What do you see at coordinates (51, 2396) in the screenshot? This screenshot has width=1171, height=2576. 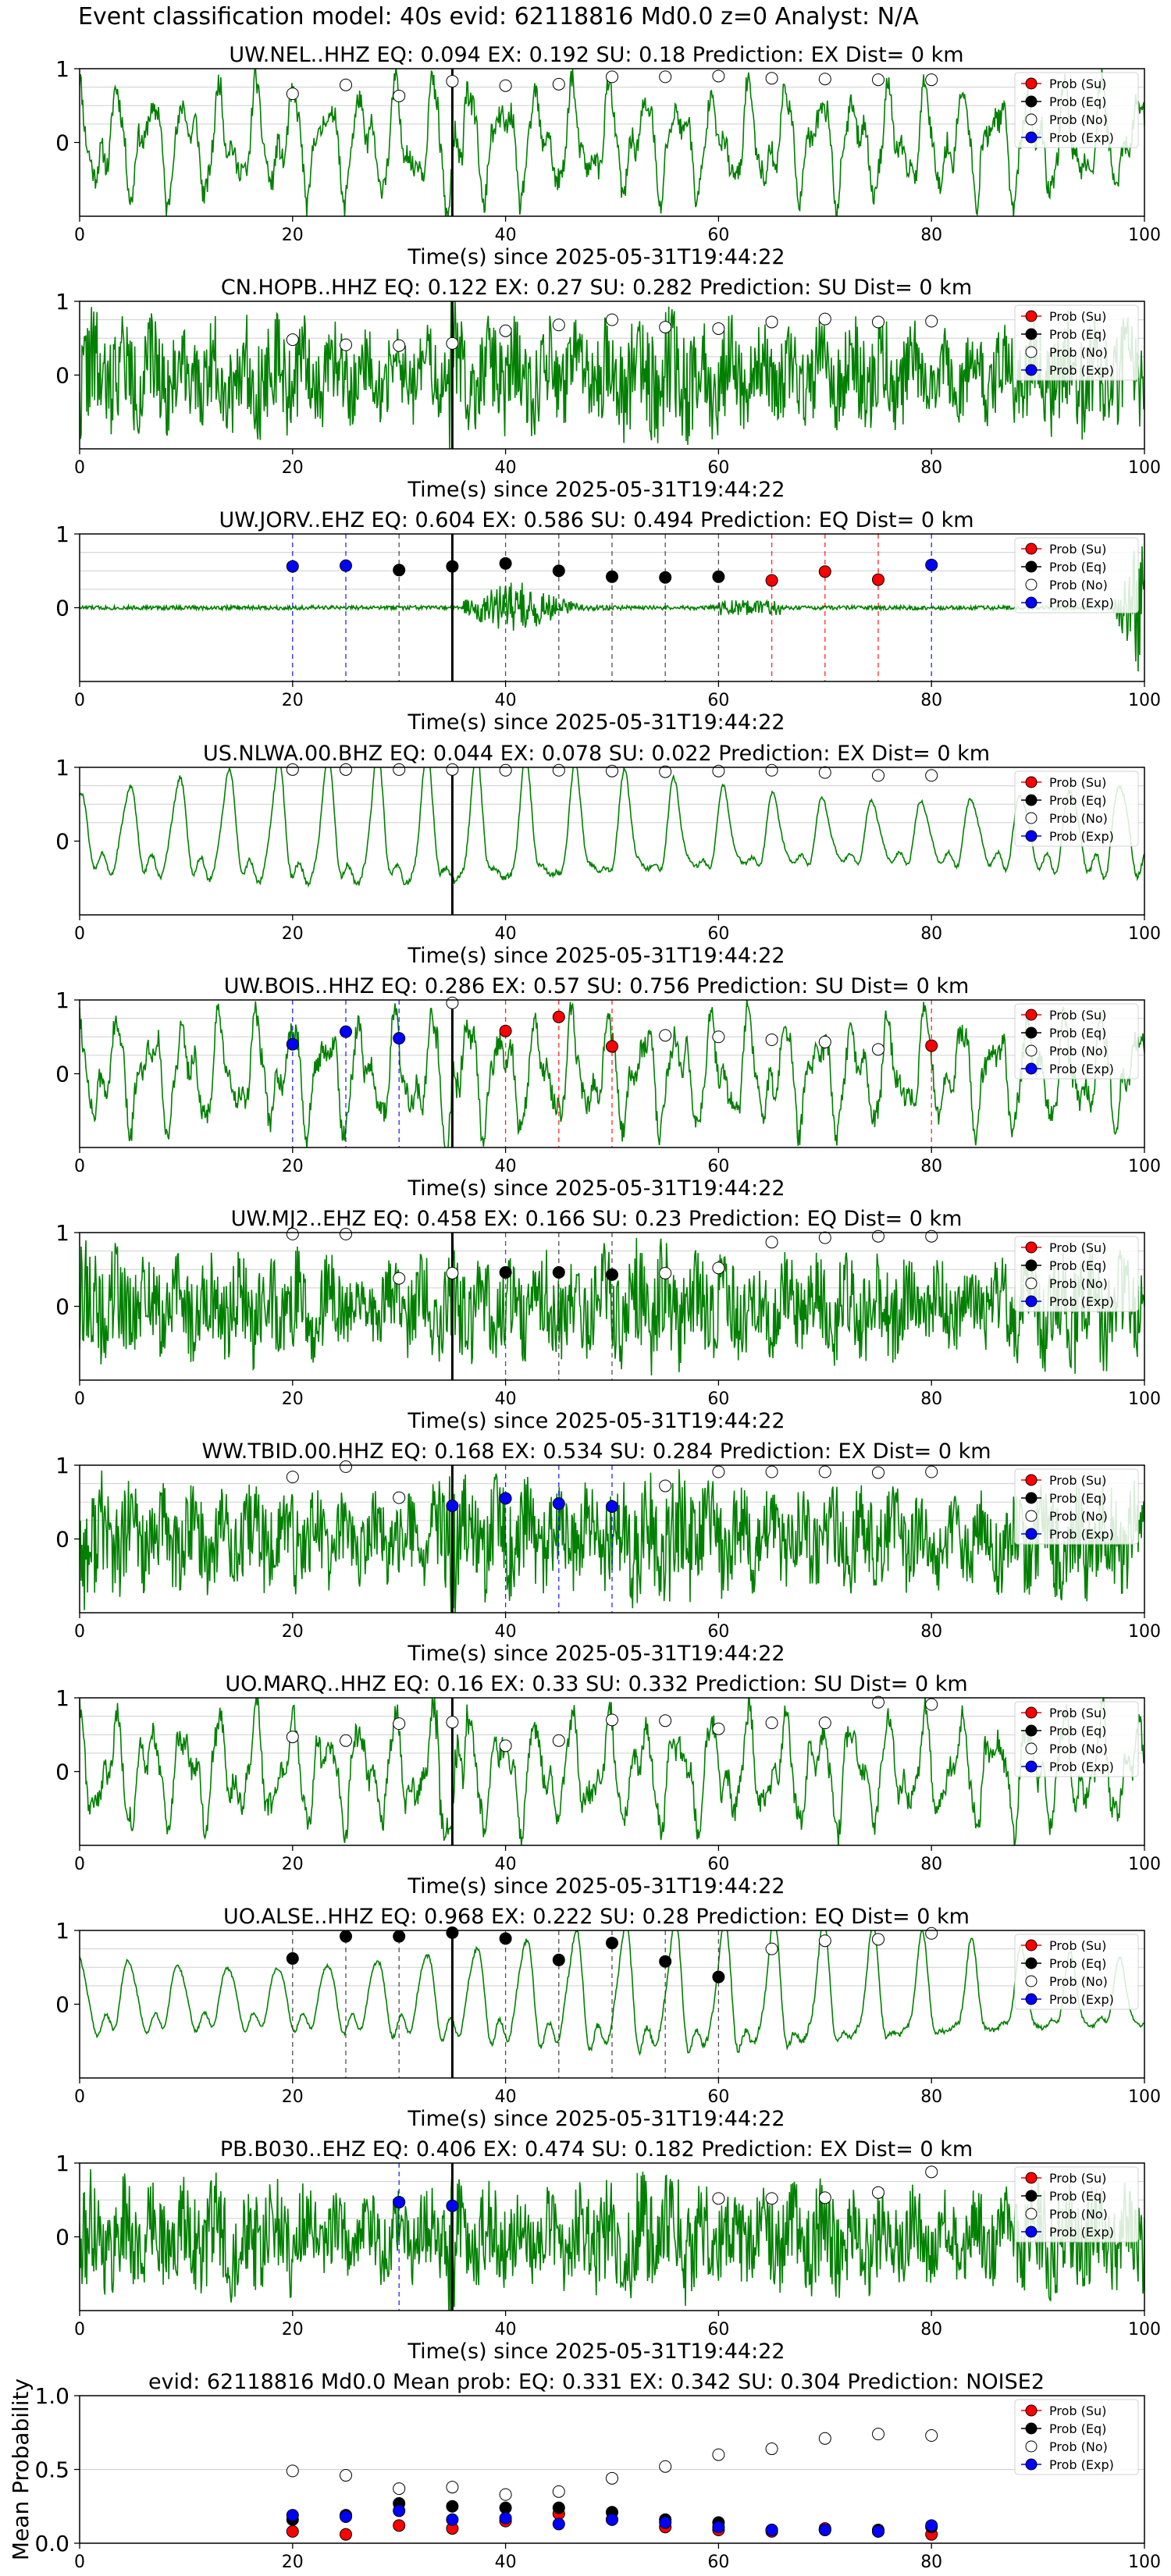 I see `y-tick-label: 1.0` at bounding box center [51, 2396].